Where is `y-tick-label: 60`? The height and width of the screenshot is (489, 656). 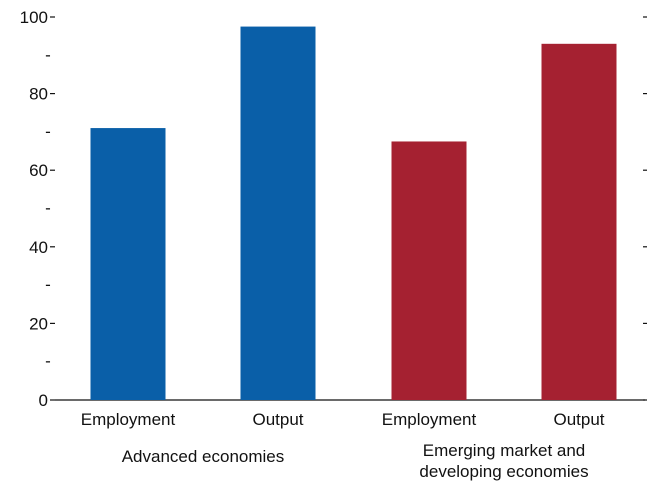
y-tick-label: 60 is located at coordinates (38, 170).